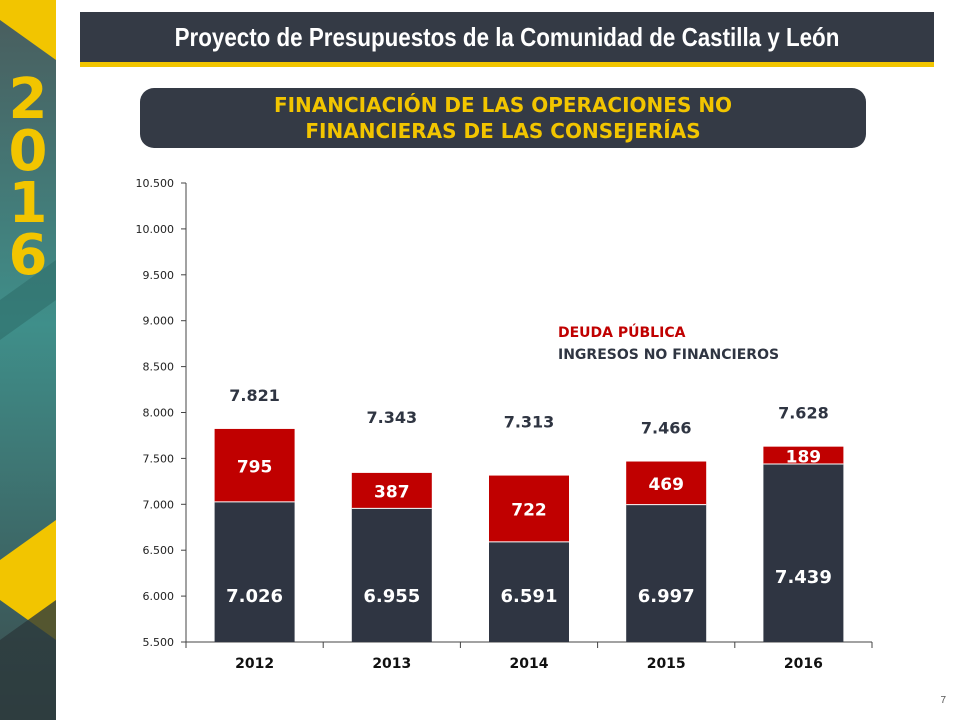 Image resolution: width=960 pixels, height=720 pixels. What do you see at coordinates (159, 275) in the screenshot?
I see `y-tick-label: 9.500` at bounding box center [159, 275].